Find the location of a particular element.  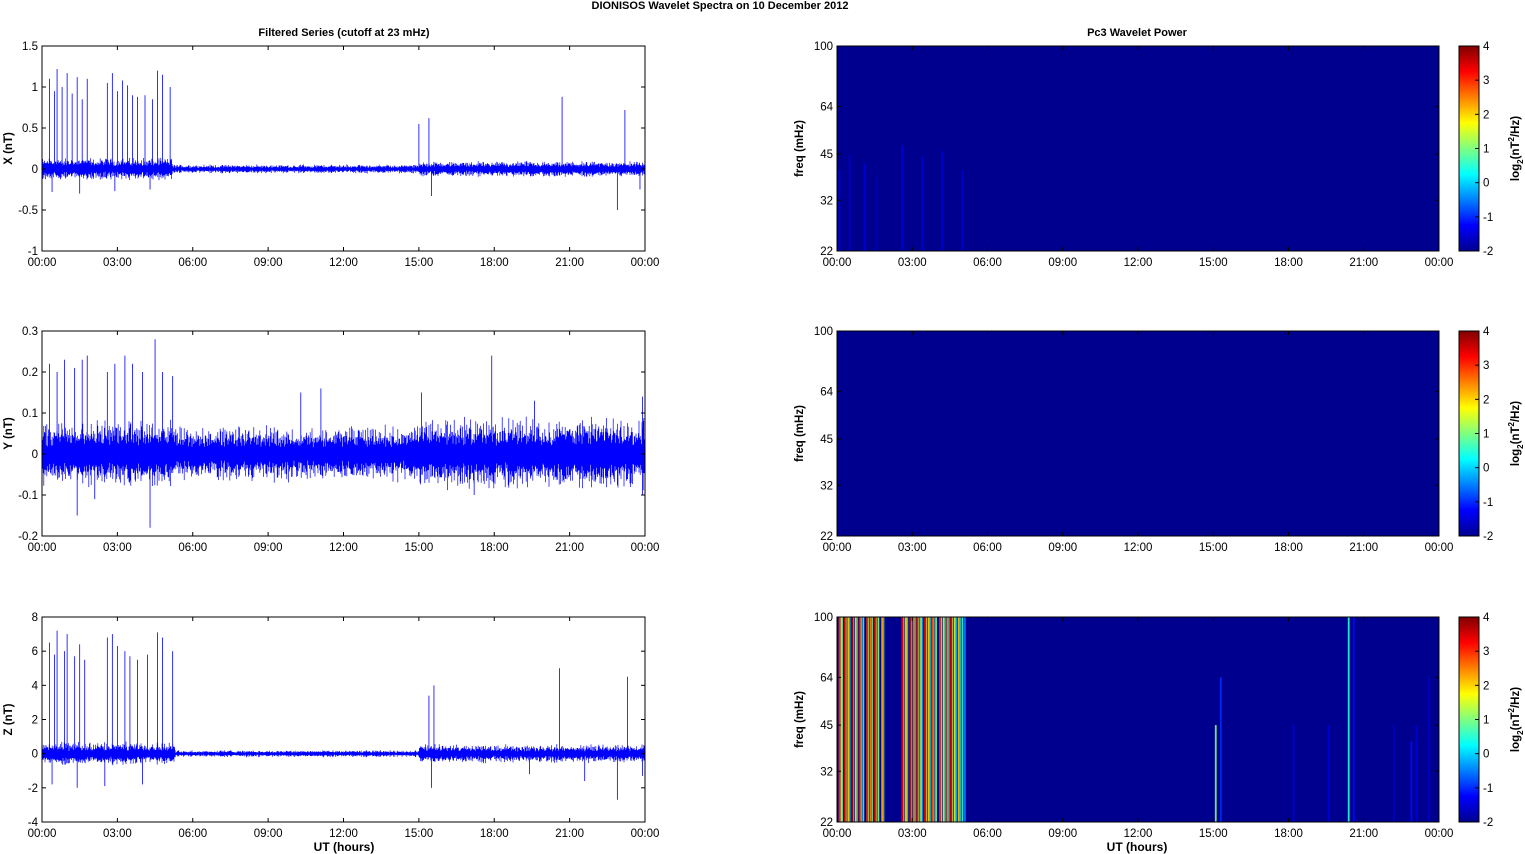

y-tick-label: 1.5 is located at coordinates (30, 47).